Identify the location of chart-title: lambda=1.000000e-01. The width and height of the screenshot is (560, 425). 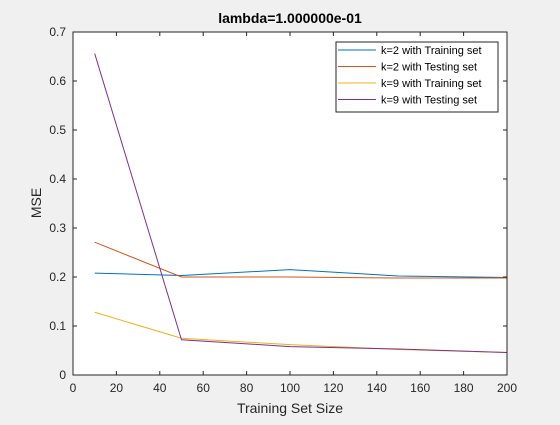
(290, 18).